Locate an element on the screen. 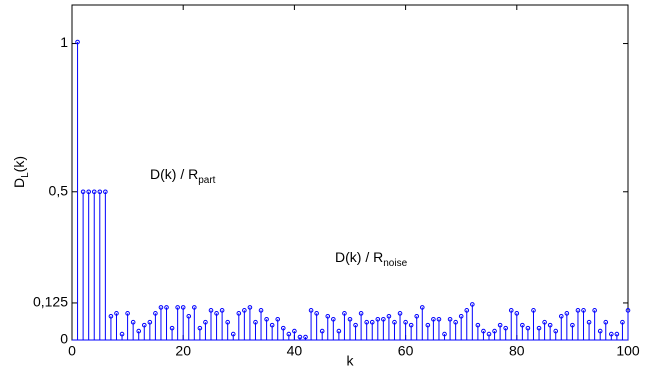  y-axis-label: DL(k) is located at coordinates (21, 172).